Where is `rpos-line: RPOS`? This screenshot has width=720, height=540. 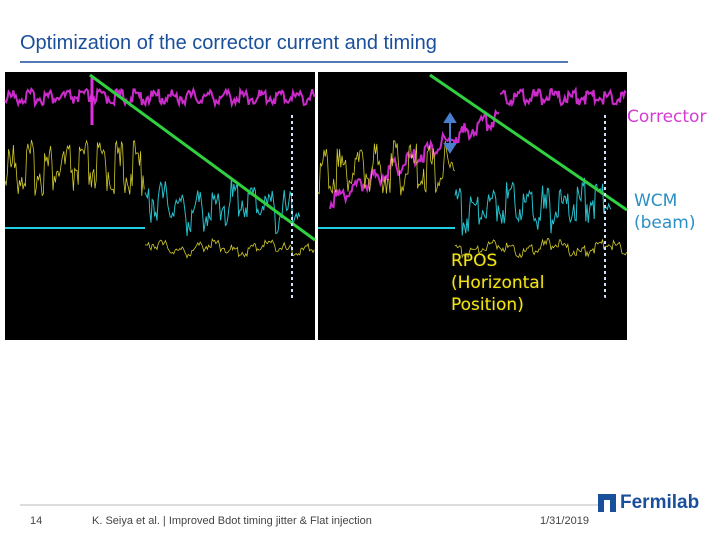 rpos-line: RPOS is located at coordinates (474, 261).